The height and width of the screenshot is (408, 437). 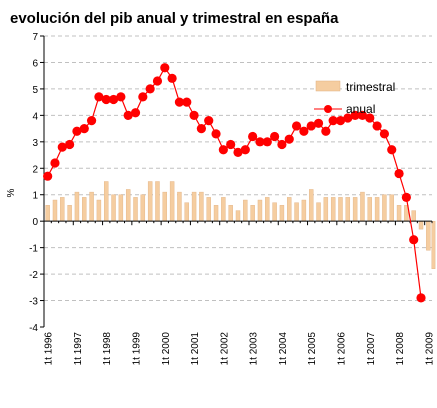 I want to click on bar-2006Q2, so click(x=348, y=209).